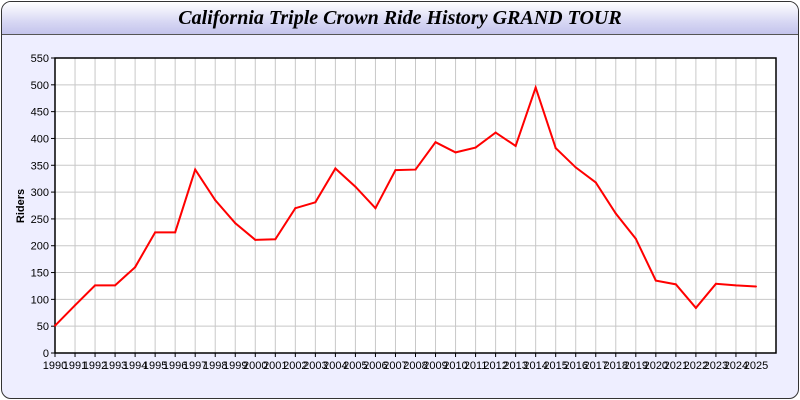  Describe the element at coordinates (55, 366) in the screenshot. I see `x-tick-label: 1990` at that location.